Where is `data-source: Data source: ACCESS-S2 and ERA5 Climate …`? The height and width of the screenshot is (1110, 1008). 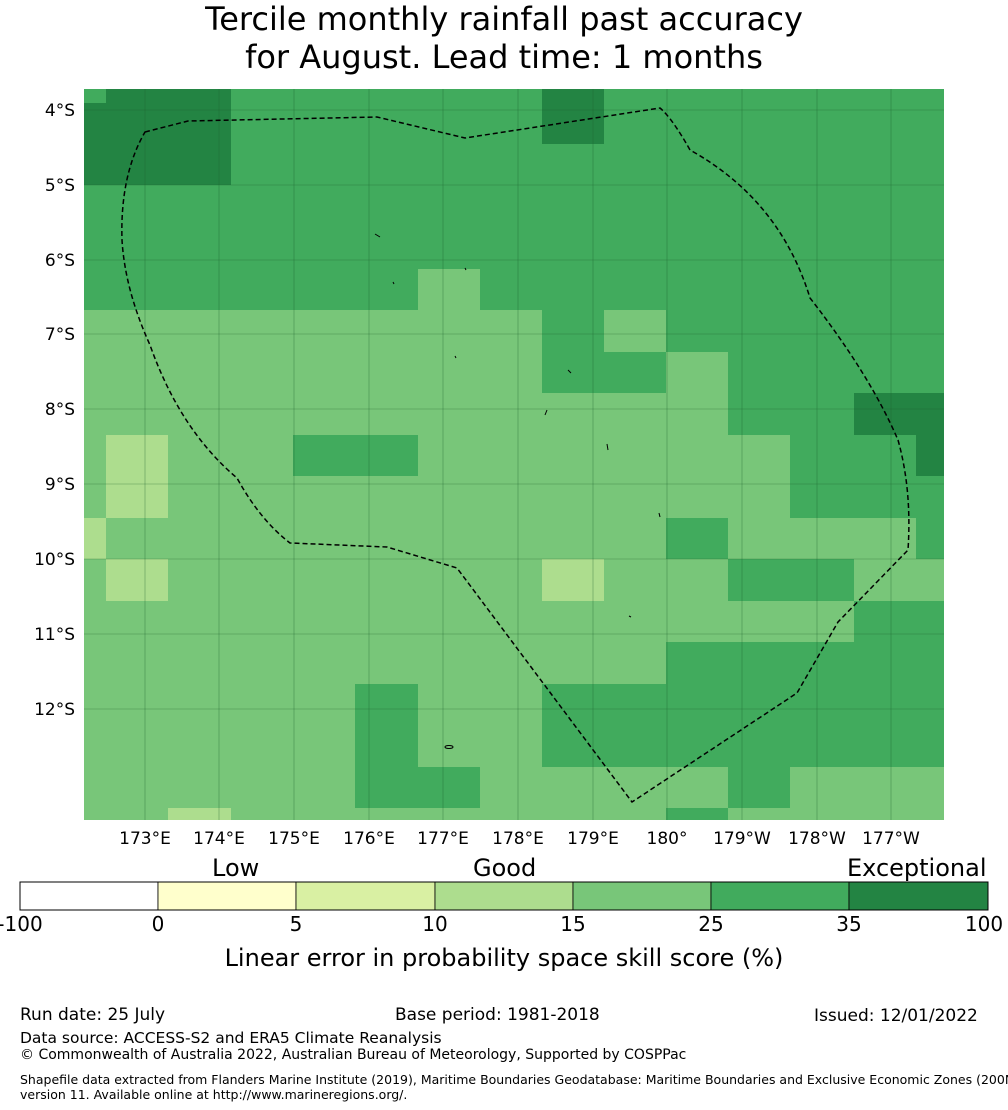 data-source: Data source: ACCESS-S2 and ERA5 Climate … is located at coordinates (231, 1038).